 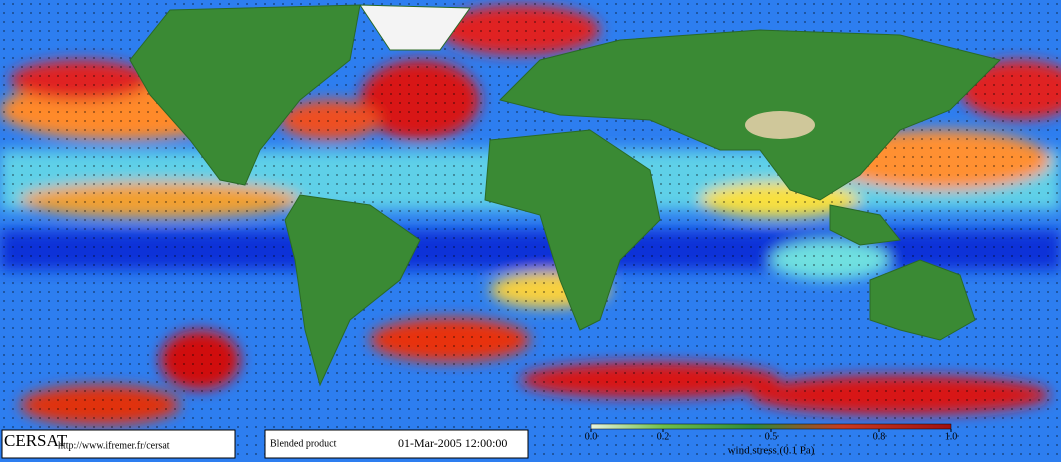 I want to click on colorbar-scale, so click(x=771, y=426).